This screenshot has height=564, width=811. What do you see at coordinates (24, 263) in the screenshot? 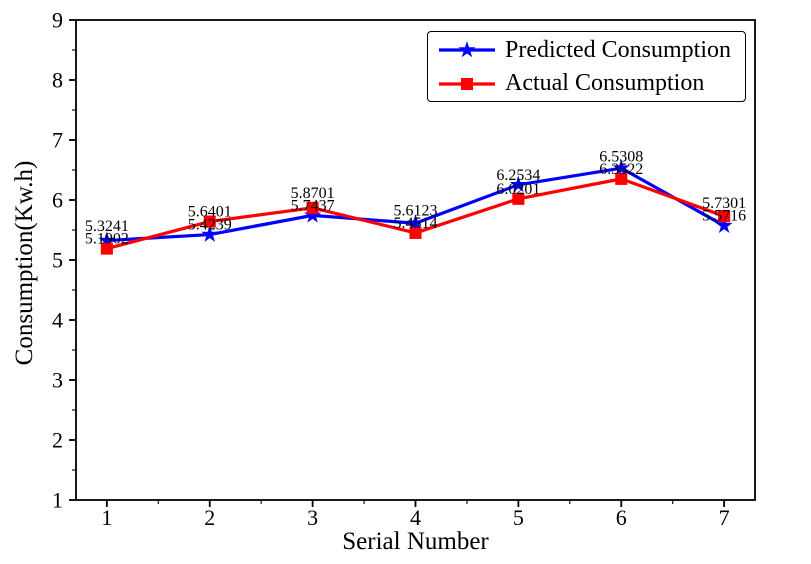
I see `y-axis-label: Consumption(Kw.h)` at bounding box center [24, 263].